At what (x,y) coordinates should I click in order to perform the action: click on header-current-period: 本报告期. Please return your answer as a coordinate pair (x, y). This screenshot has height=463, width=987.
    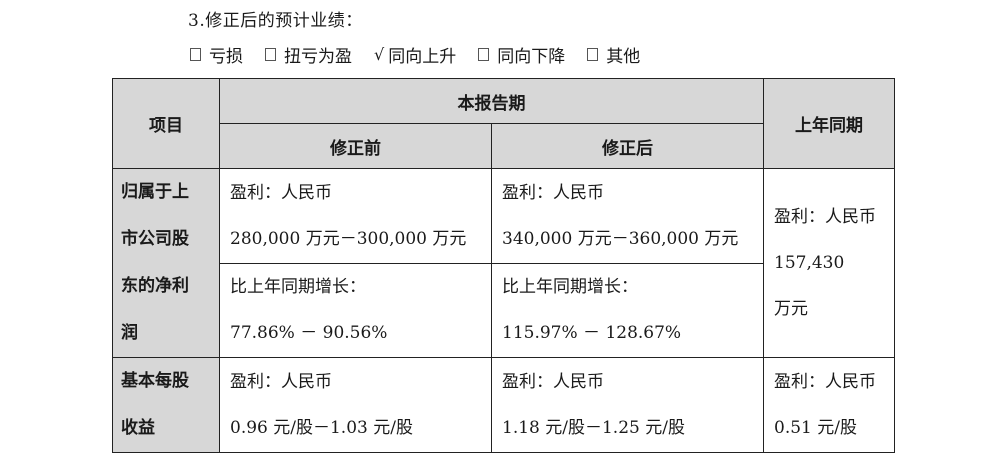
    Looking at the image, I should click on (491, 101).